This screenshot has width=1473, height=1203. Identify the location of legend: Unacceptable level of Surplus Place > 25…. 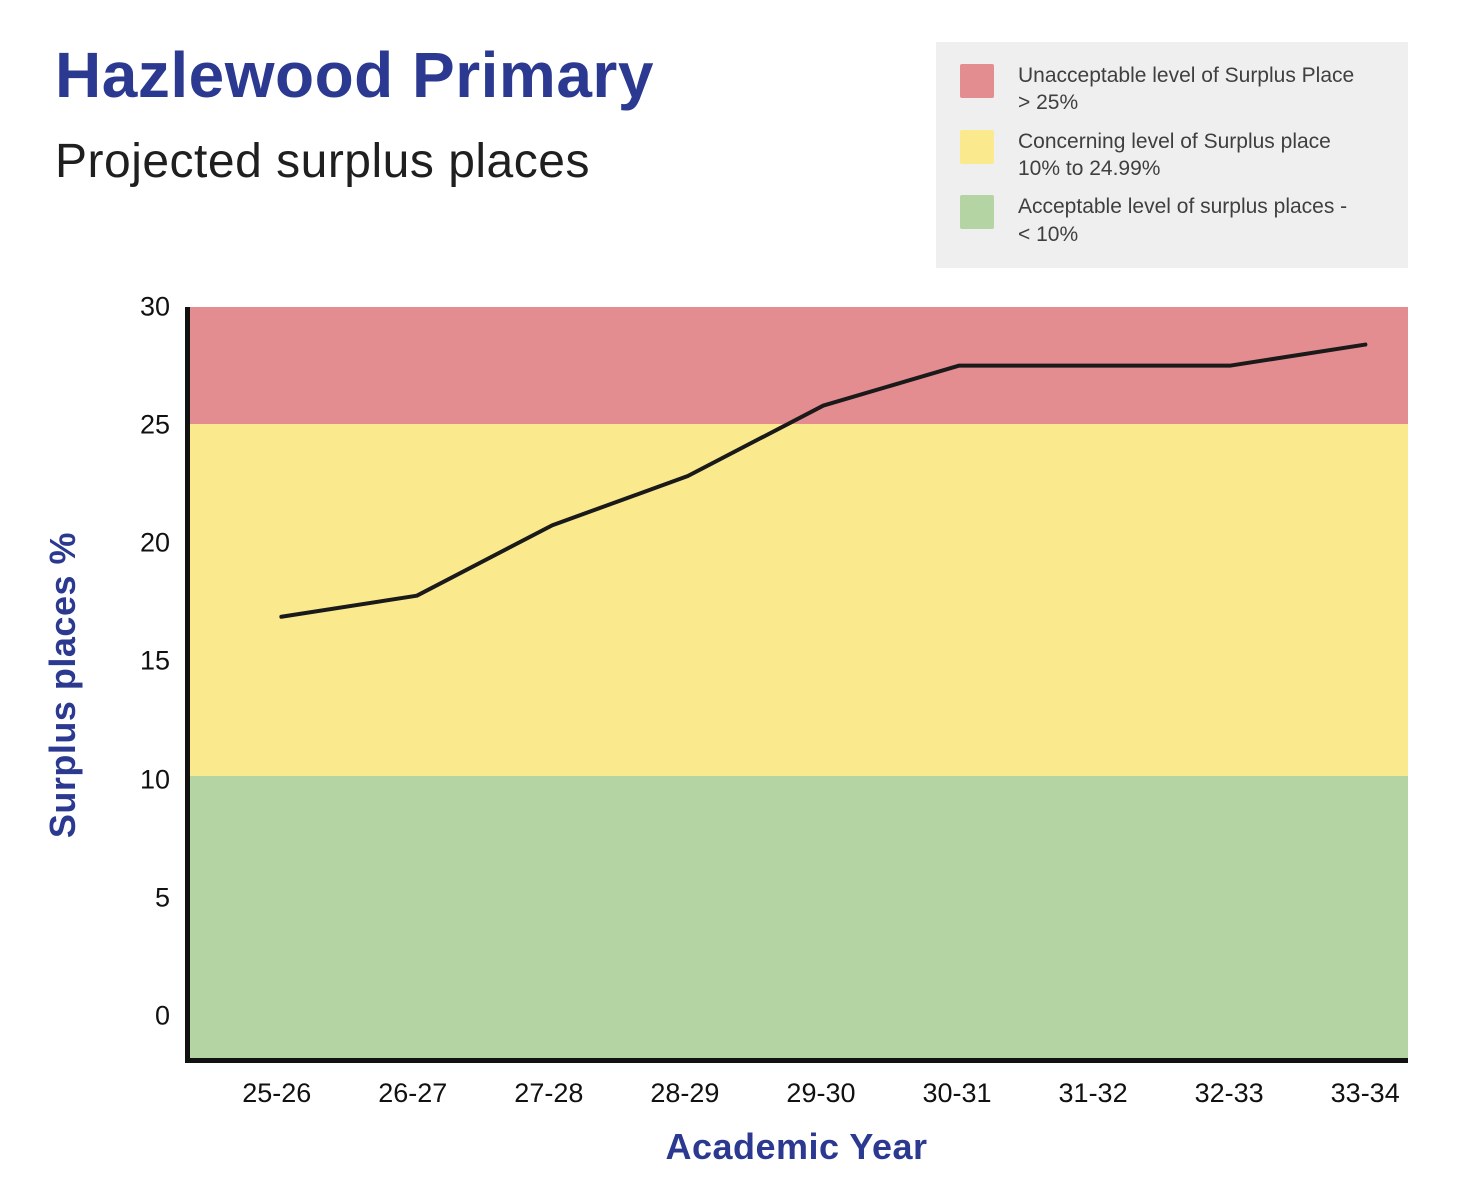
(1172, 155).